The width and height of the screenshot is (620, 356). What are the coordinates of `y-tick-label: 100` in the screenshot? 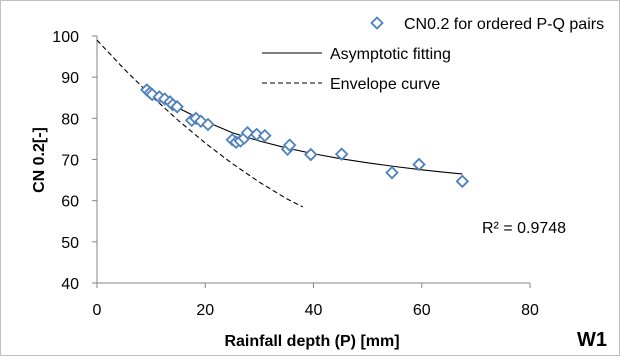 It's located at (65, 37).